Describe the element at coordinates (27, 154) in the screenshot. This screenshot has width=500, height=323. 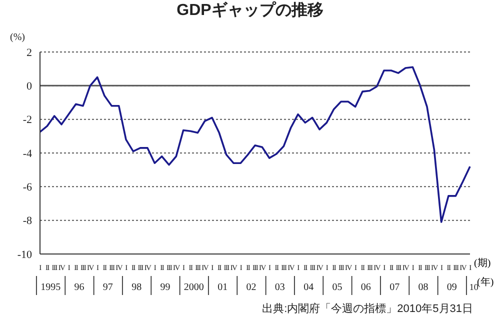
I see `y-tick-label: -4` at that location.